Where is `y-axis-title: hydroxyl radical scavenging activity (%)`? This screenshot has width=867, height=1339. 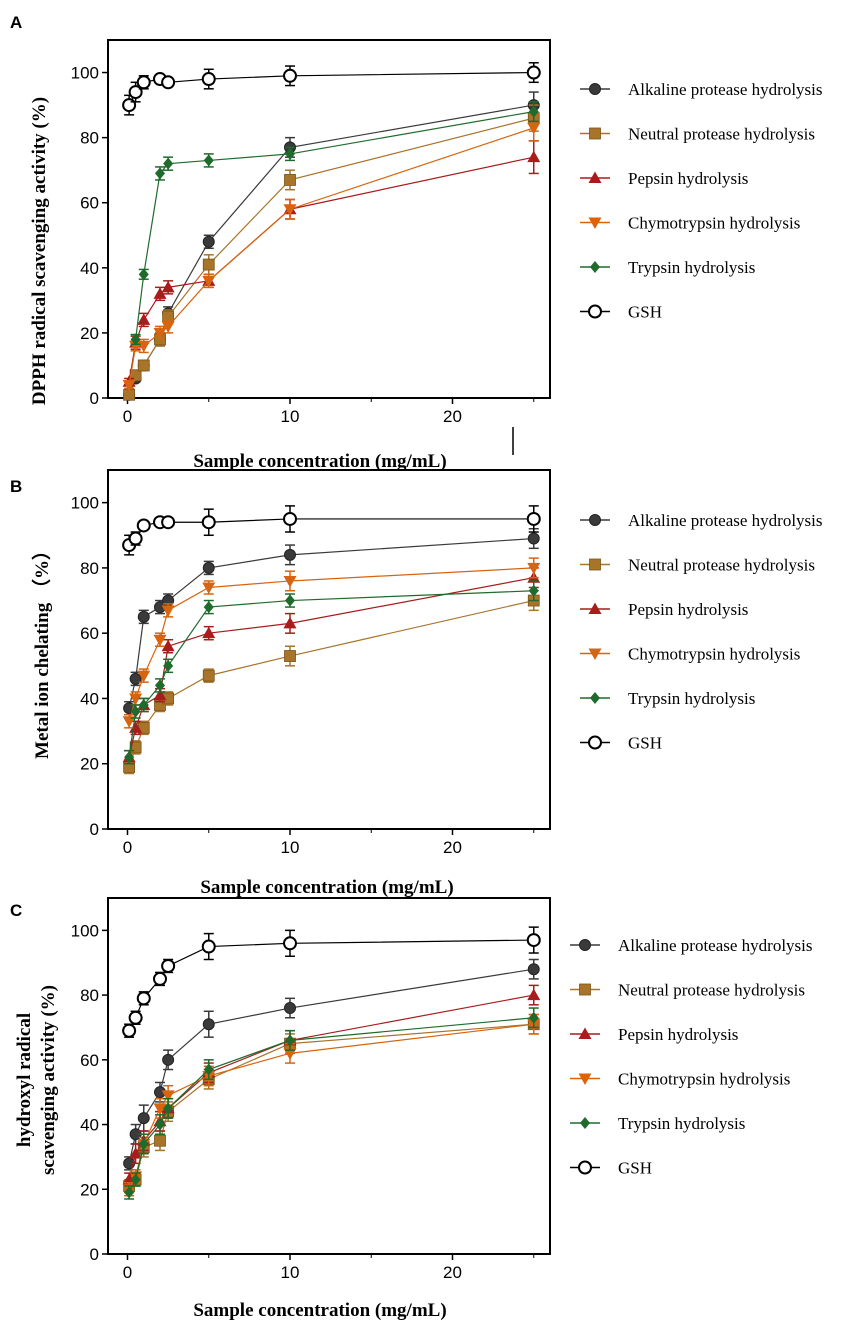
y-axis-title: hydroxyl radical scavenging activity (%) is located at coordinates (36, 1080).